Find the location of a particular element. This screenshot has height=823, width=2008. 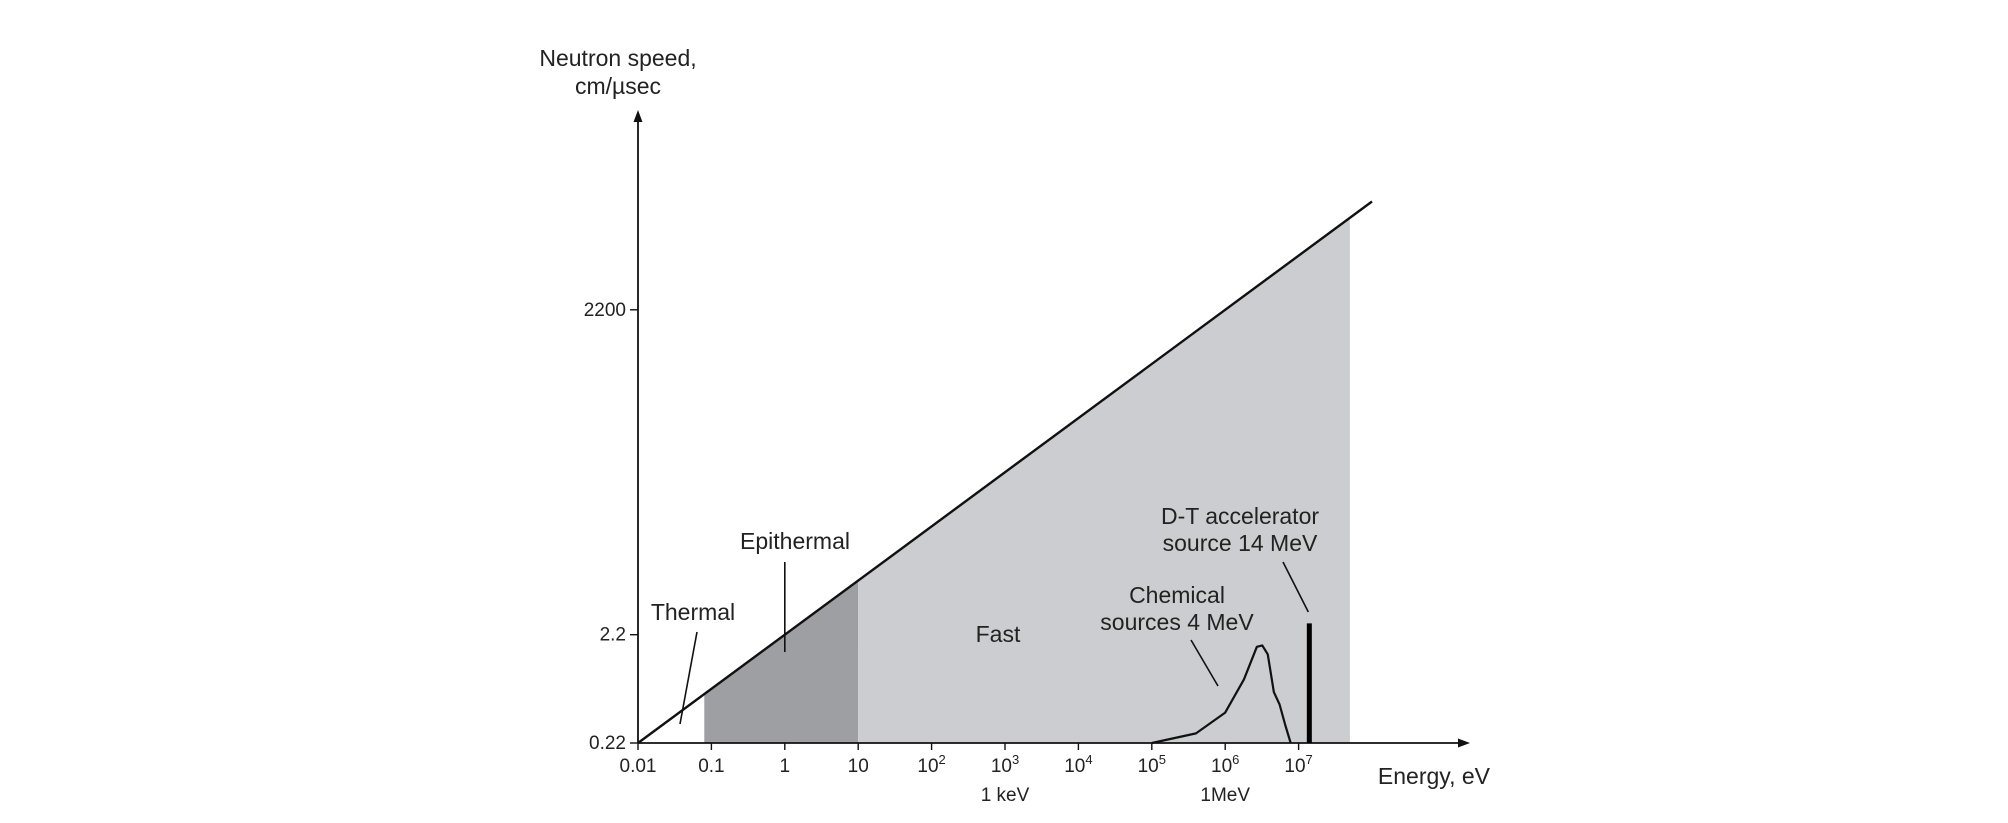

region-epithermal is located at coordinates (781, 661).